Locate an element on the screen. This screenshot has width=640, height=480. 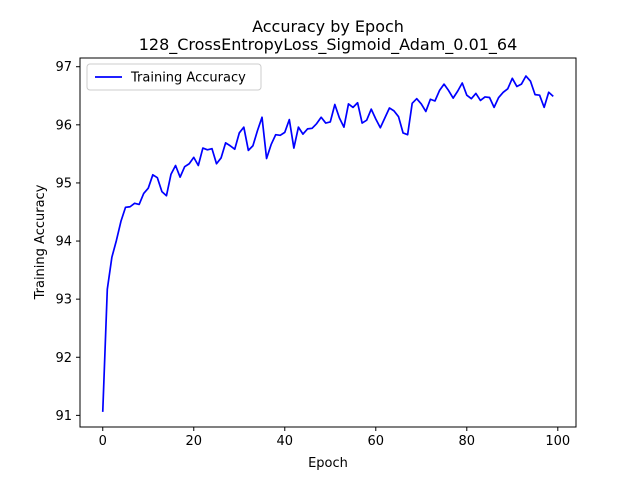
x-tick-label: 100 is located at coordinates (557, 441).